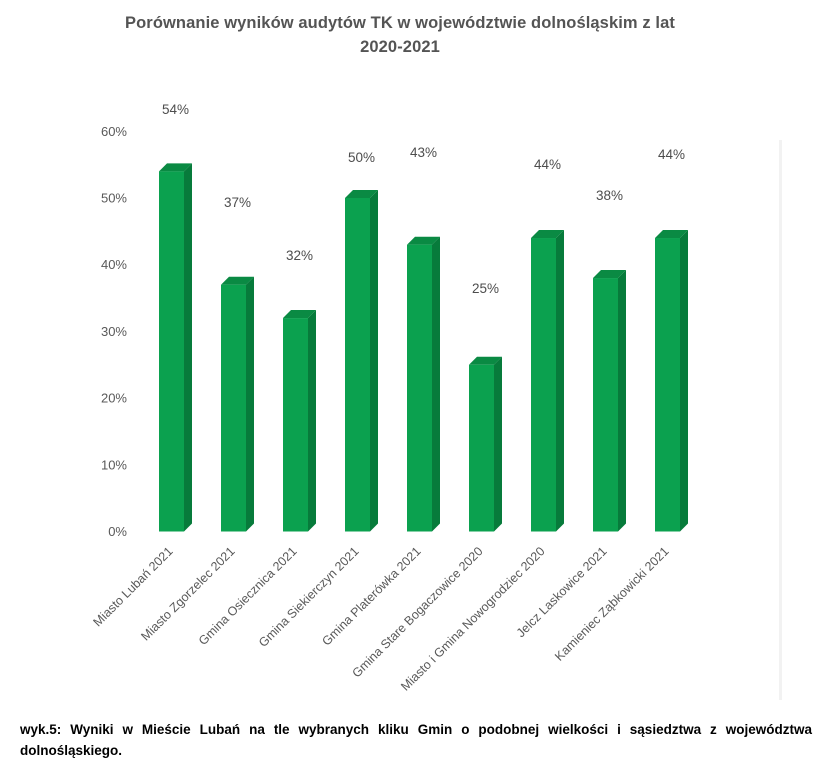 The height and width of the screenshot is (768, 826). Describe the element at coordinates (417, 612) in the screenshot. I see `x-category-label: Gmina Stare Bogaczowice 2020` at that location.